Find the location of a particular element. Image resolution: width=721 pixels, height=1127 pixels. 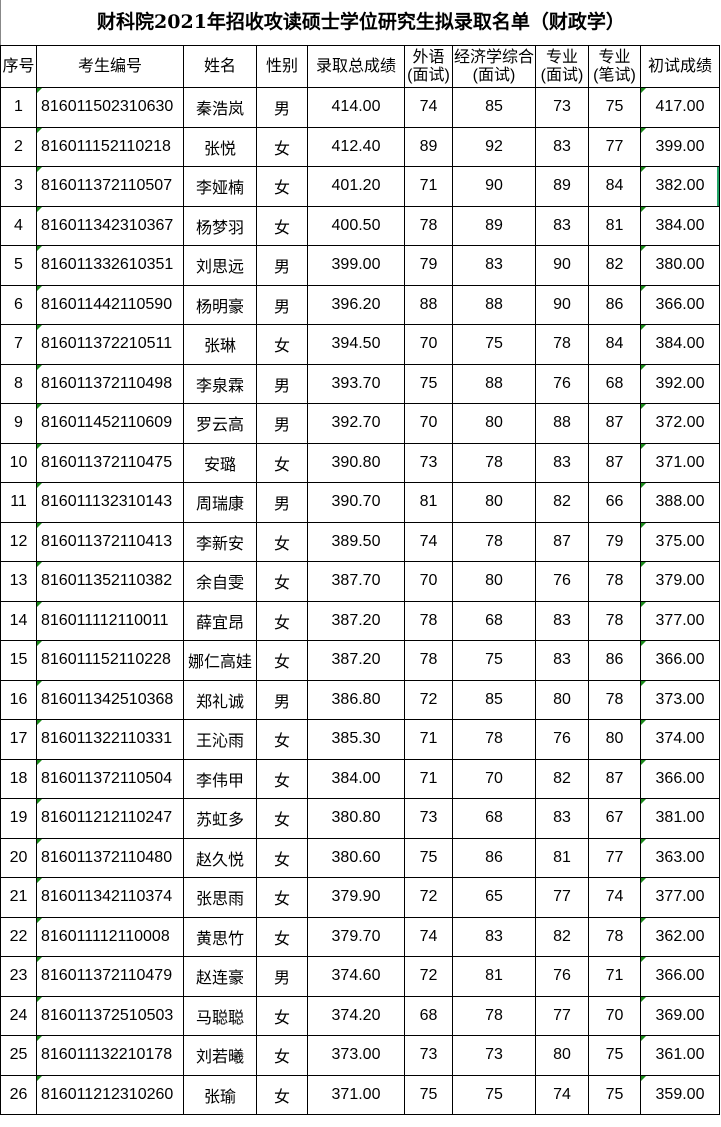

cell-name: 周瑞康 is located at coordinates (220, 502).